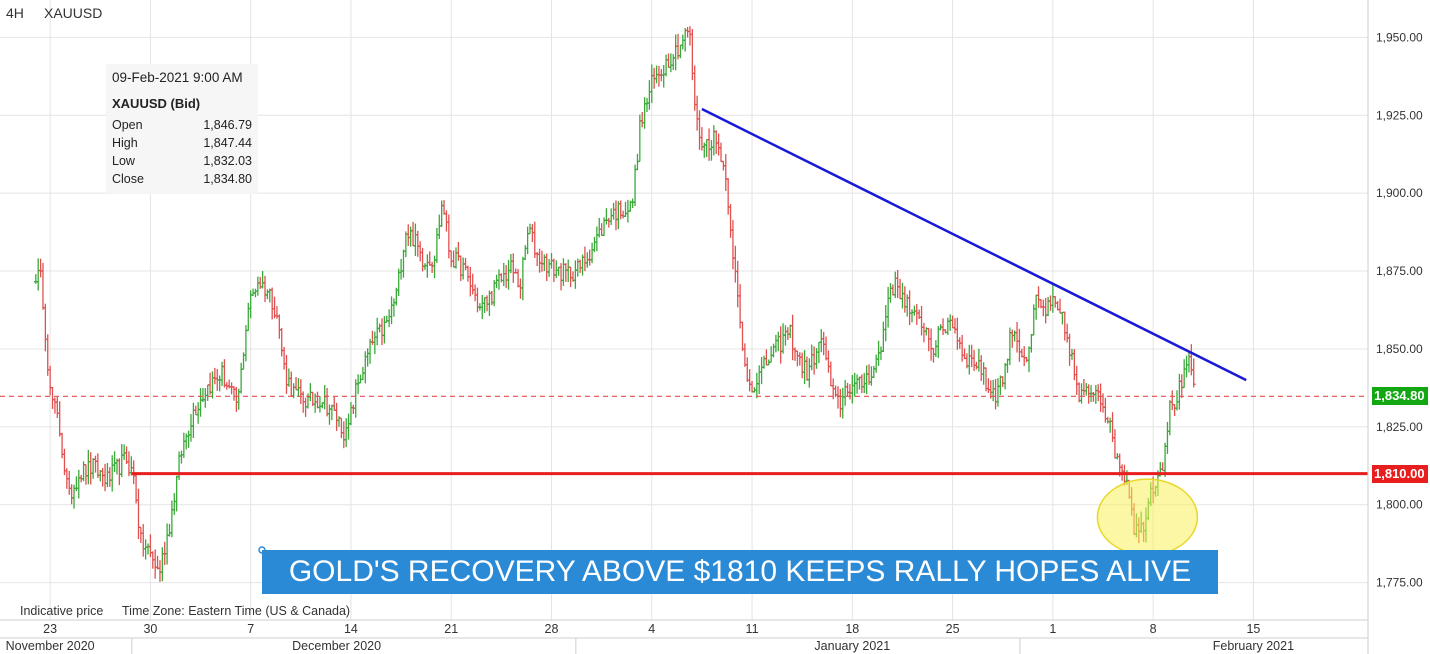 This screenshot has width=1430, height=654. I want to click on info-row-open: Open 1,846.79, so click(182, 125).